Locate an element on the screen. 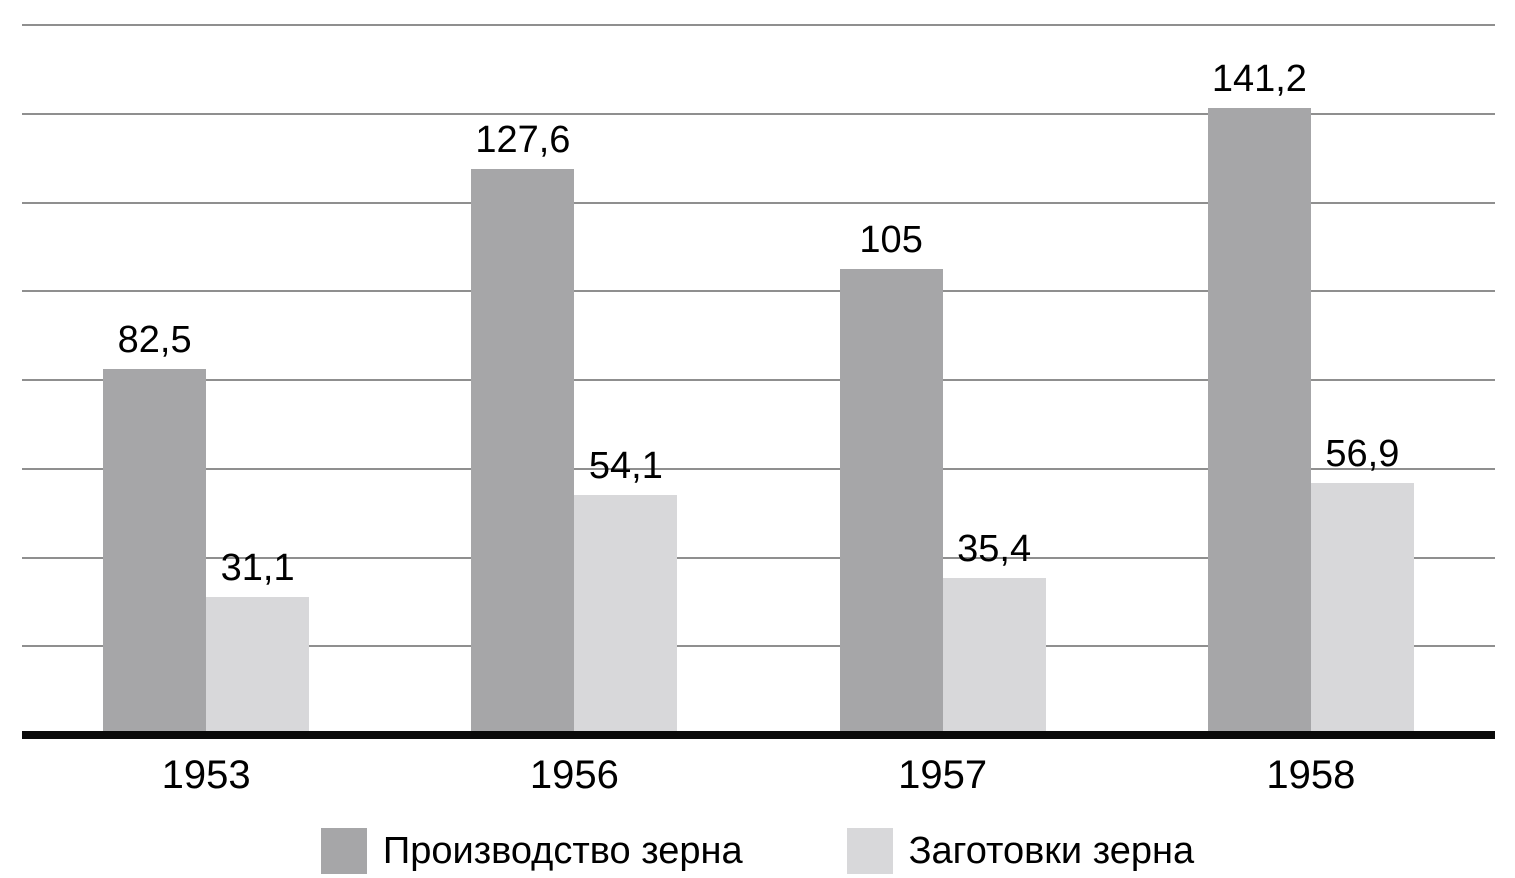  bar-value-label-series1-1953: 31,1 is located at coordinates (257, 568).